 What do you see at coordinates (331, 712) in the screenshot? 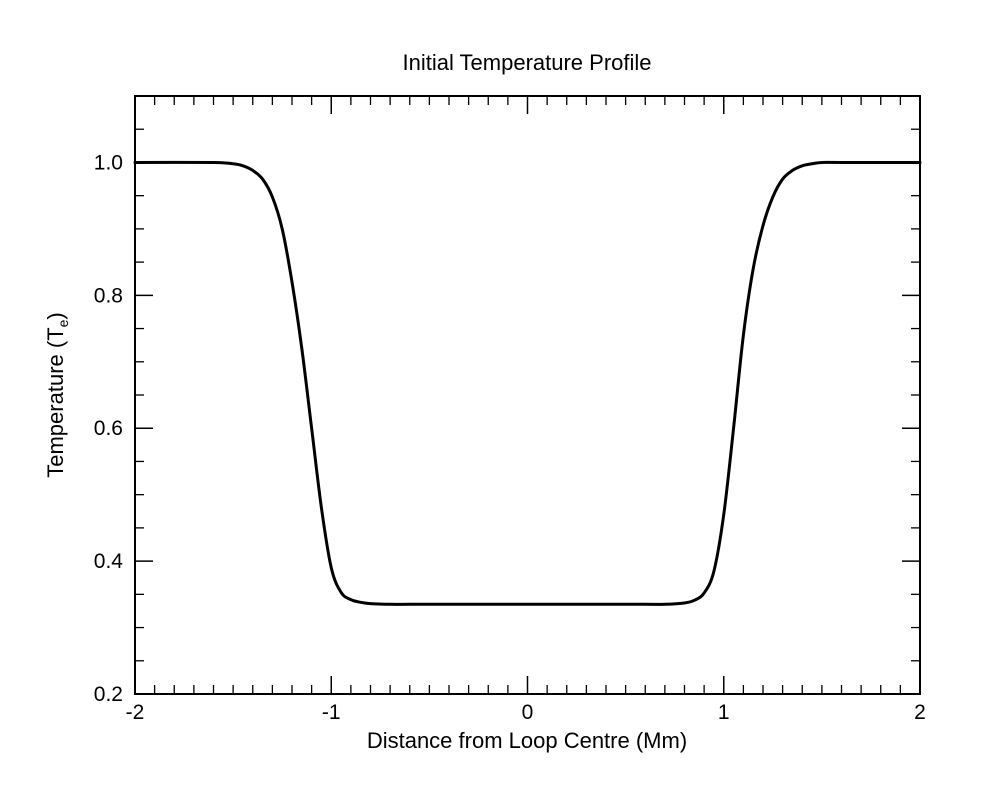
I see `x-tick-label: -1` at bounding box center [331, 712].